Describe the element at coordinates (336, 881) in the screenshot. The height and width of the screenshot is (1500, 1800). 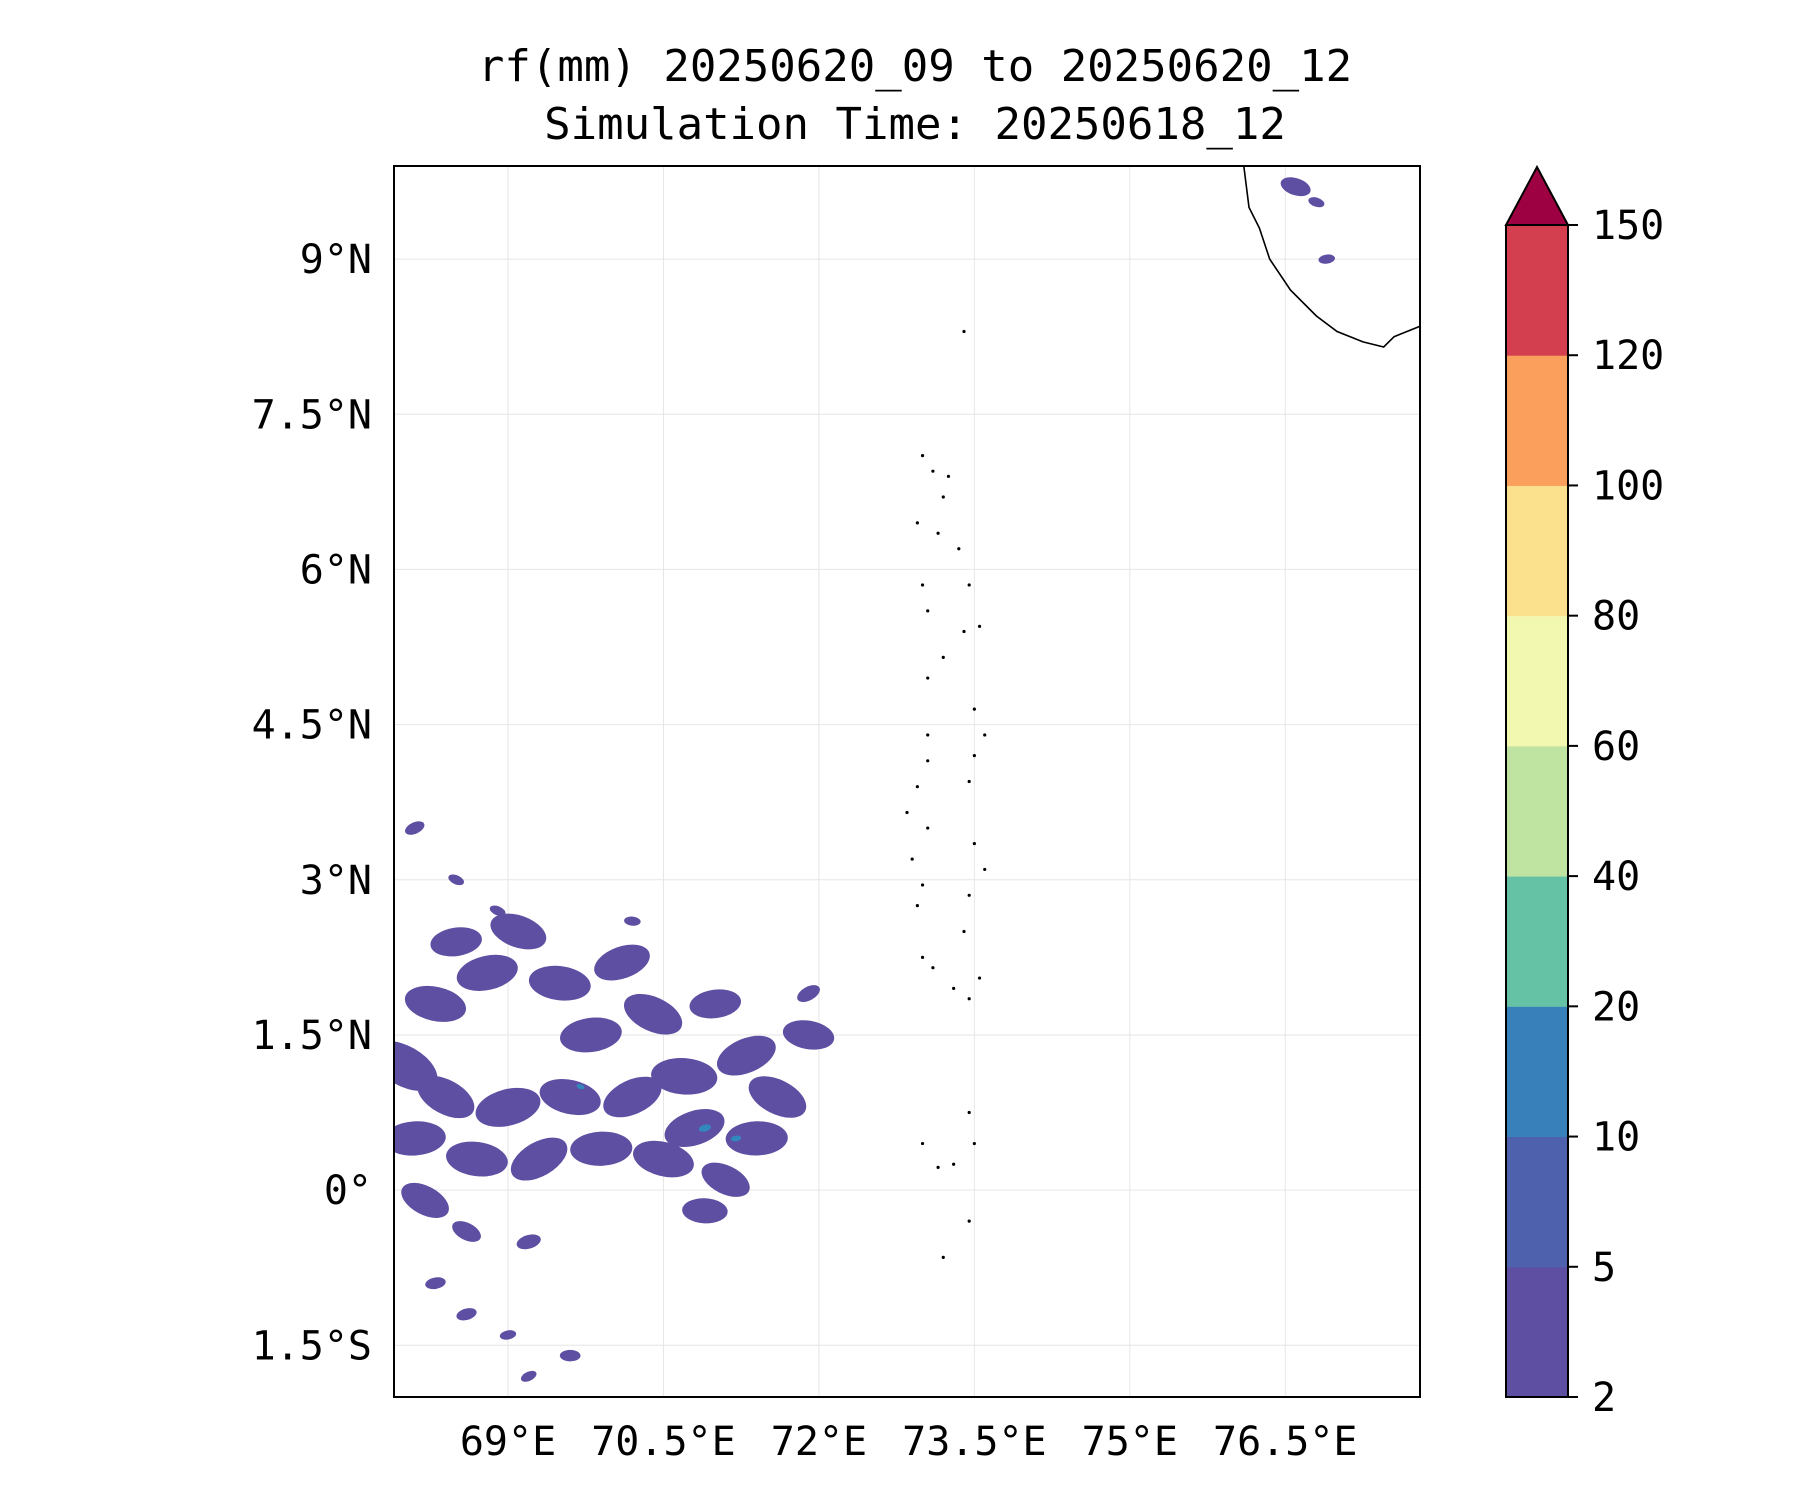
I see `y-tick-label: 3°N` at that location.